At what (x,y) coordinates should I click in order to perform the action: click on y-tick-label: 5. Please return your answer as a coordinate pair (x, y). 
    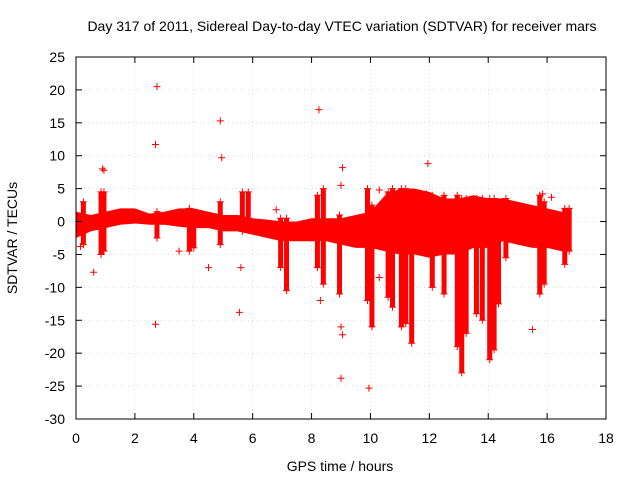
    Looking at the image, I should click on (61, 189).